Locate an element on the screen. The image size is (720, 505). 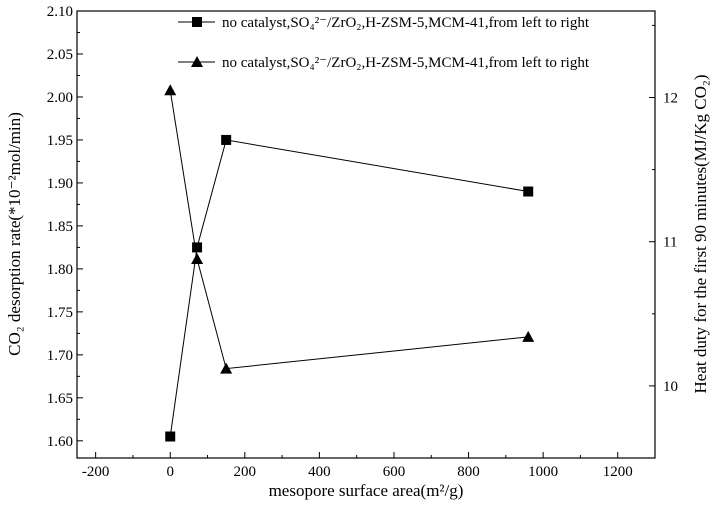
legend-marker-triangle is located at coordinates (197, 61).